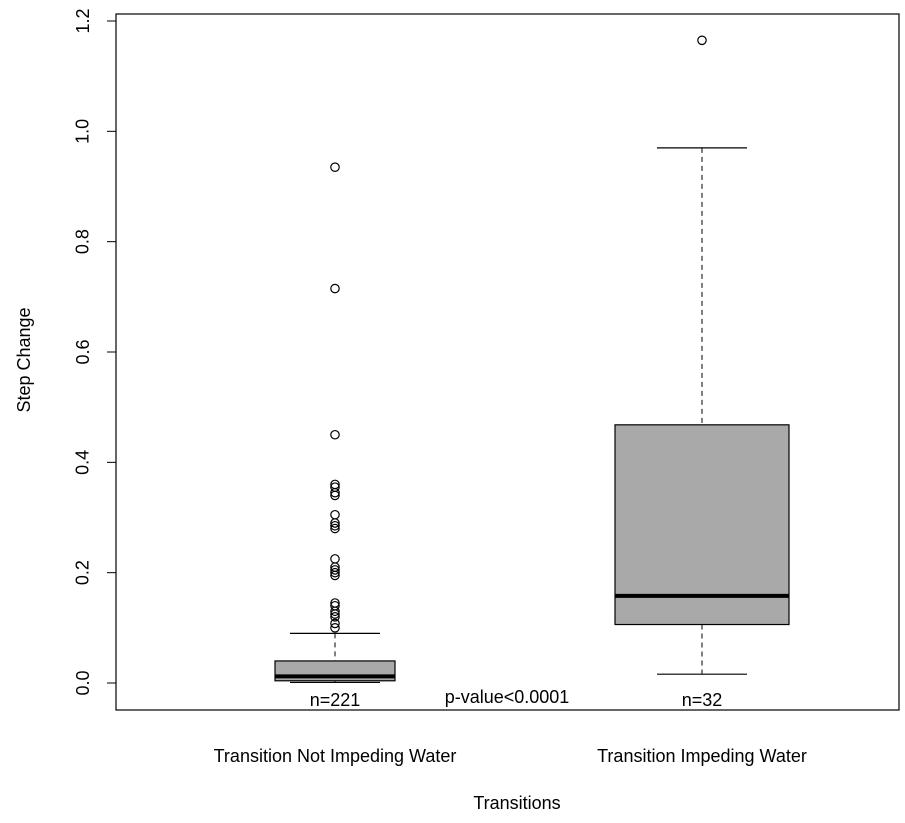 This screenshot has height=823, width=905. Describe the element at coordinates (516, 803) in the screenshot. I see `x-axis-label: Transitions` at that location.